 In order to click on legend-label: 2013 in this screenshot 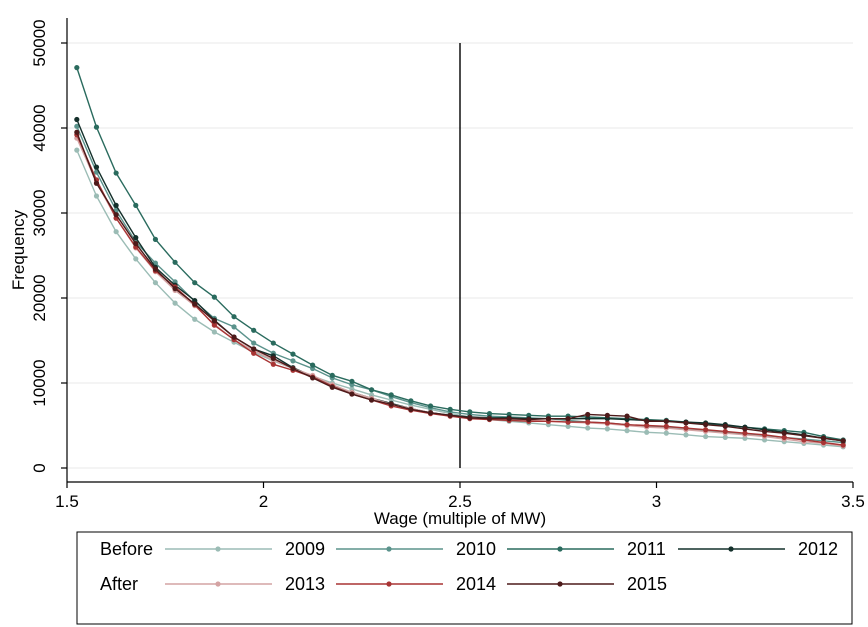, I will do `click(305, 584)`.